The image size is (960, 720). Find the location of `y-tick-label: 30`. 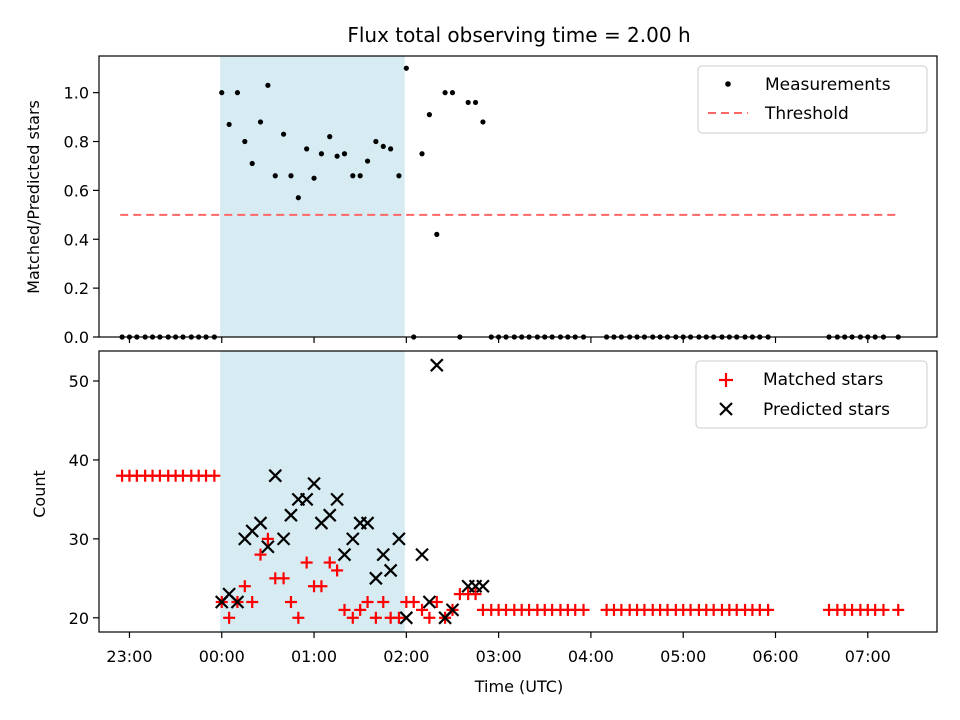

y-tick-label: 30 is located at coordinates (79, 539).